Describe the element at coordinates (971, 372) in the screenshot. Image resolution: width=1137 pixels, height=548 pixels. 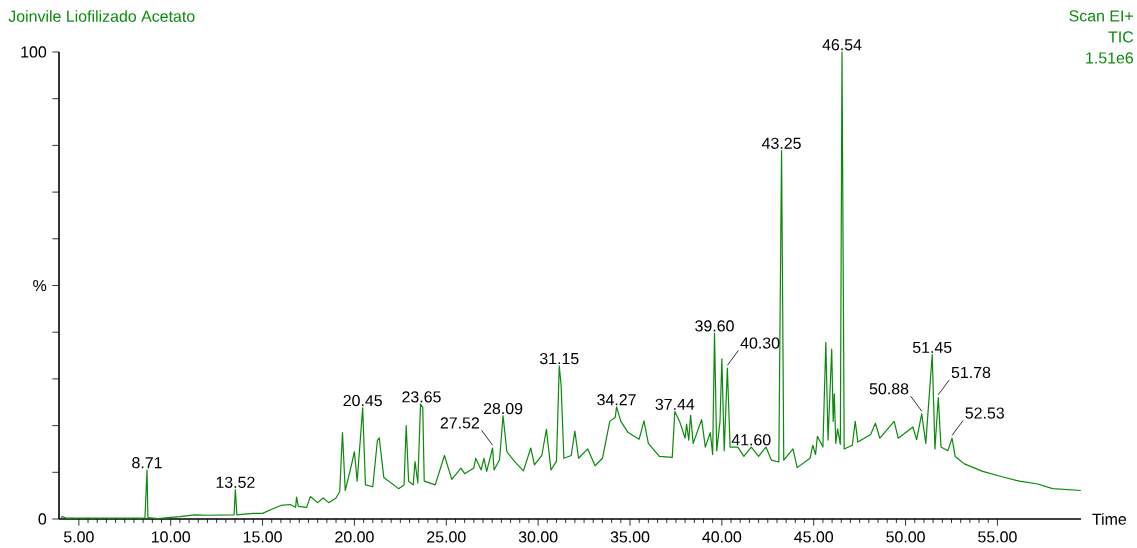
I see `annotation: 51.78` at that location.